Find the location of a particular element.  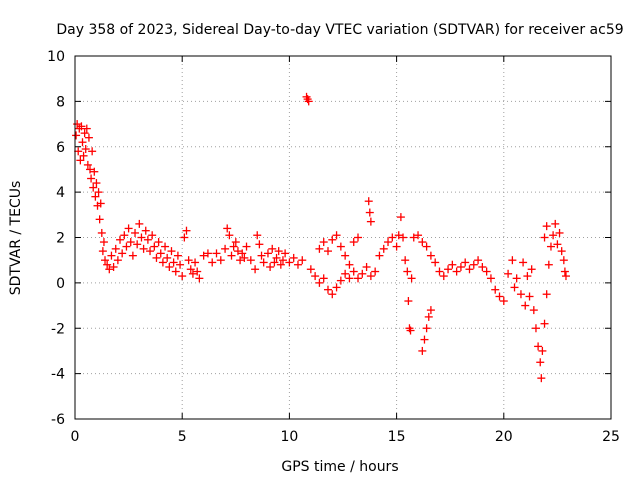

y-tick-label: 0 is located at coordinates (60, 284).